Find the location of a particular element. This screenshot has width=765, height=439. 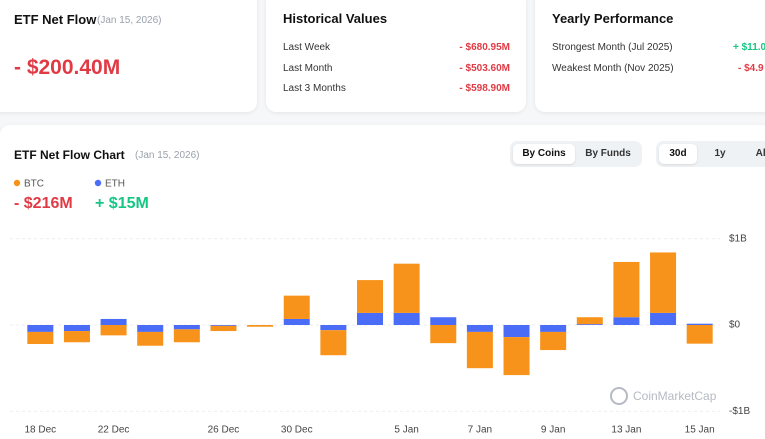

period-button: All is located at coordinates (760, 153).